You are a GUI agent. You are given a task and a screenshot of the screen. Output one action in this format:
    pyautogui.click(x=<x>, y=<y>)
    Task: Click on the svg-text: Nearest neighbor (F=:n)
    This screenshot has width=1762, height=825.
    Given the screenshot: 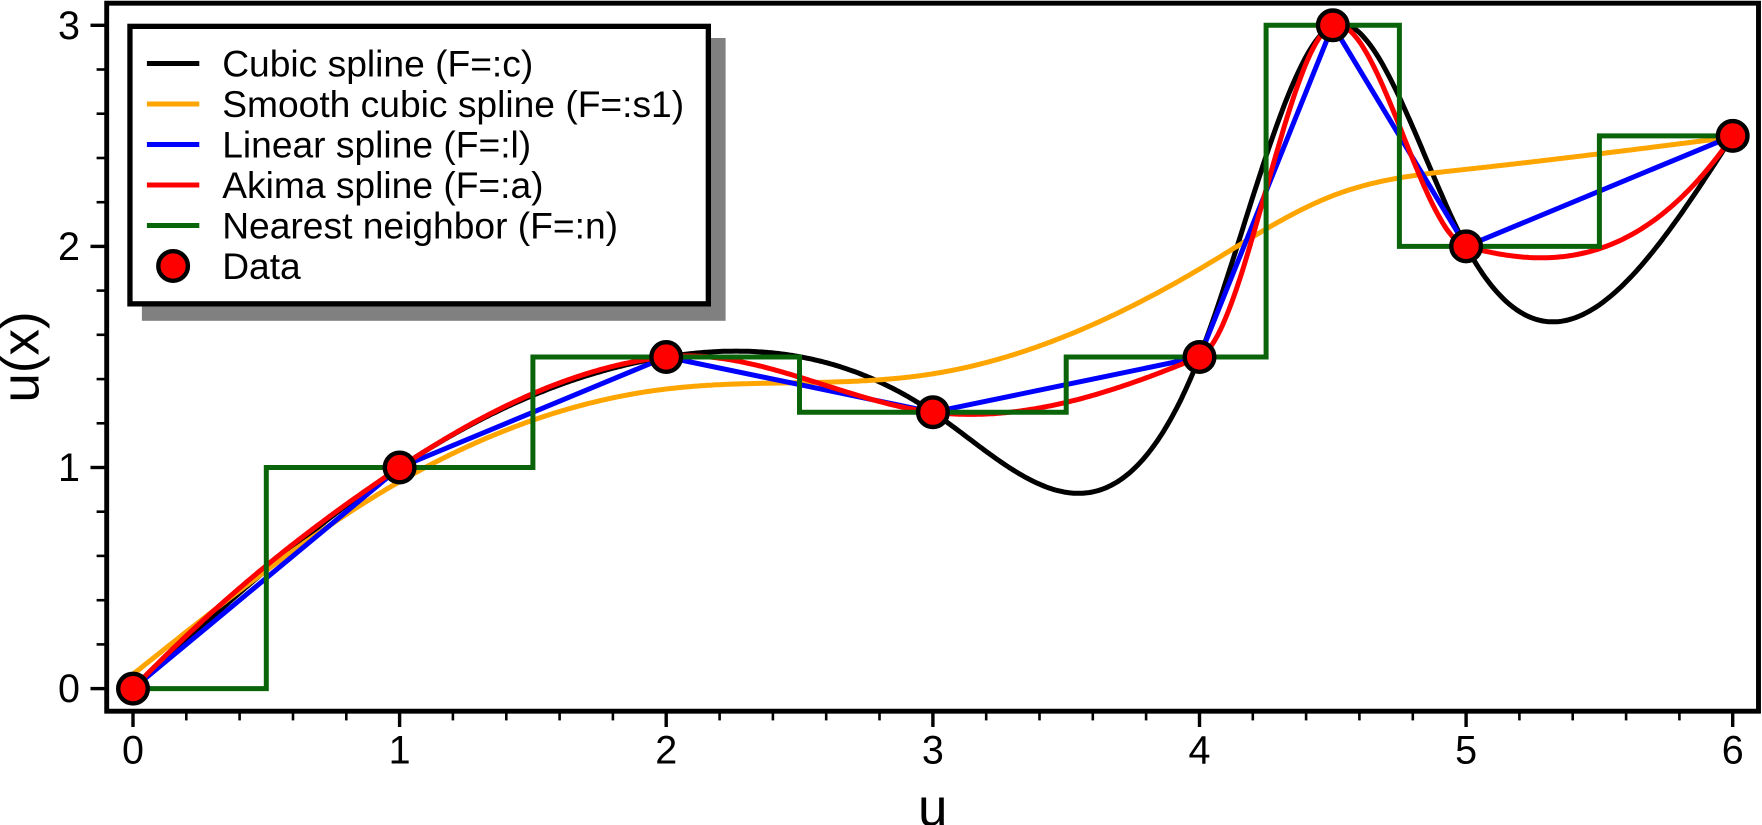 What is the action you would take?
    pyautogui.click(x=420, y=226)
    